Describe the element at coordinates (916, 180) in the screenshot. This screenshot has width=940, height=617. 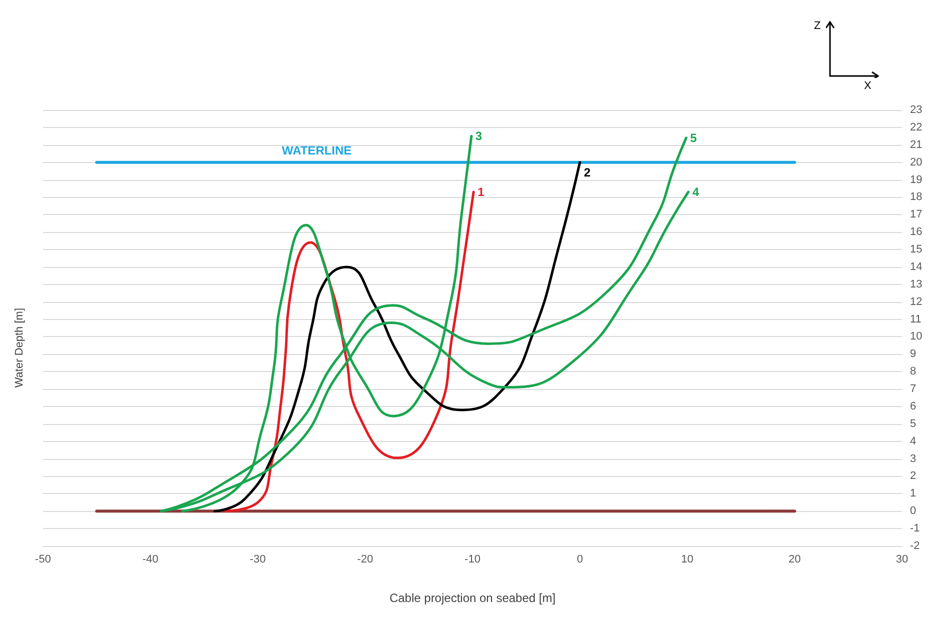
I see `y-tick-label: 19` at that location.